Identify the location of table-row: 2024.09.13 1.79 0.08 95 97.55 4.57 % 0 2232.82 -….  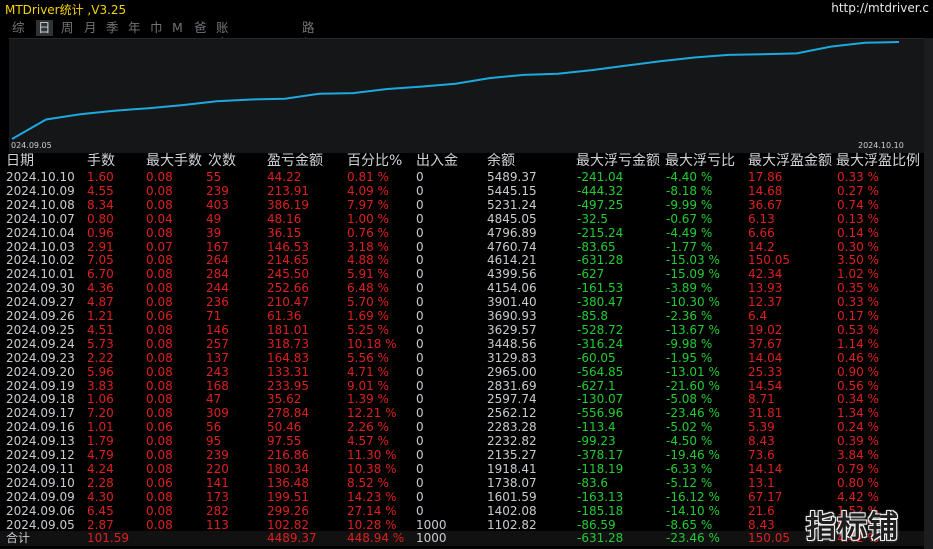
(462, 441).